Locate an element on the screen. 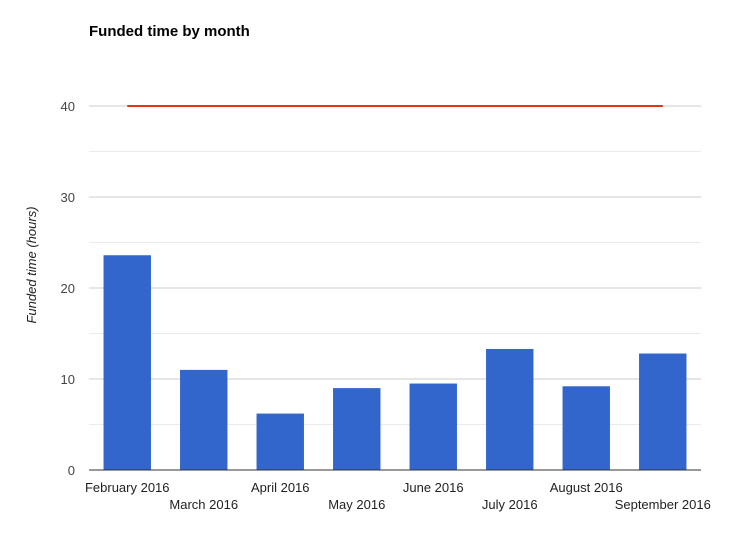 The width and height of the screenshot is (729, 539). x-category-label: April 2016 is located at coordinates (280, 487).